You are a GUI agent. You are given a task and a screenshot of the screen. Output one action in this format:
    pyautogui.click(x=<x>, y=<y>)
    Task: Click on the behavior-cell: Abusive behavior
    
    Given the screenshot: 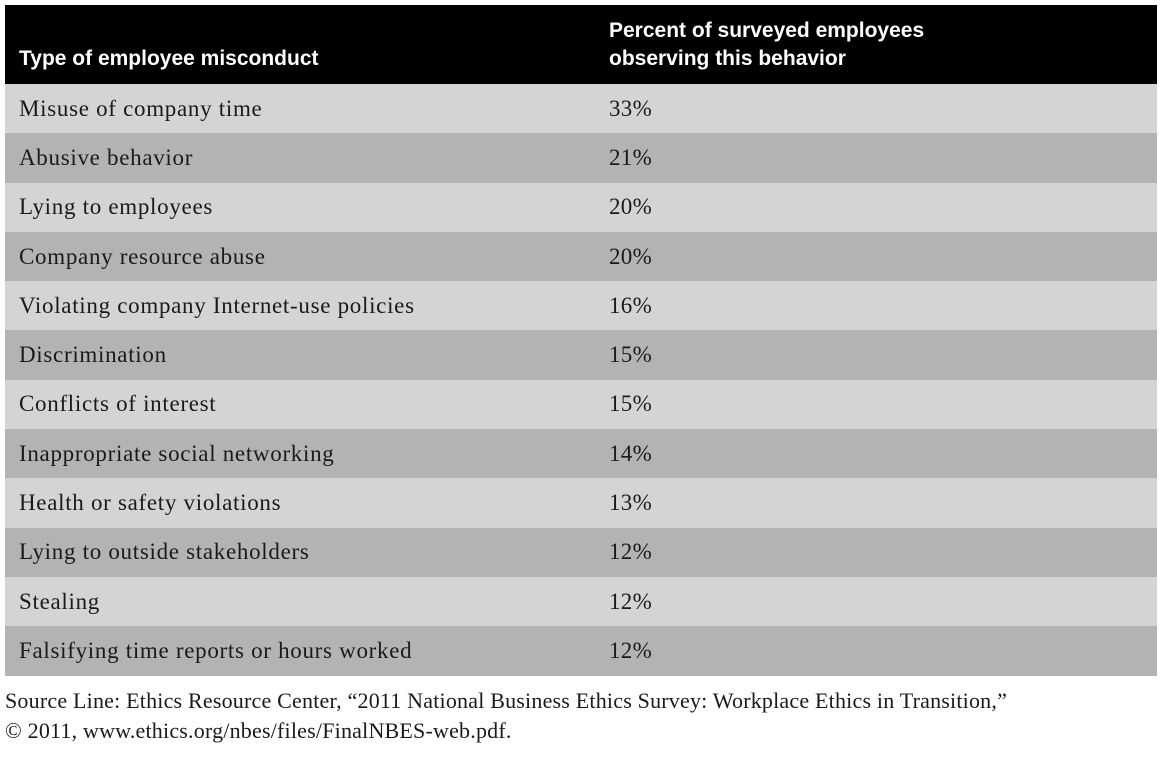 What is the action you would take?
    pyautogui.click(x=106, y=157)
    